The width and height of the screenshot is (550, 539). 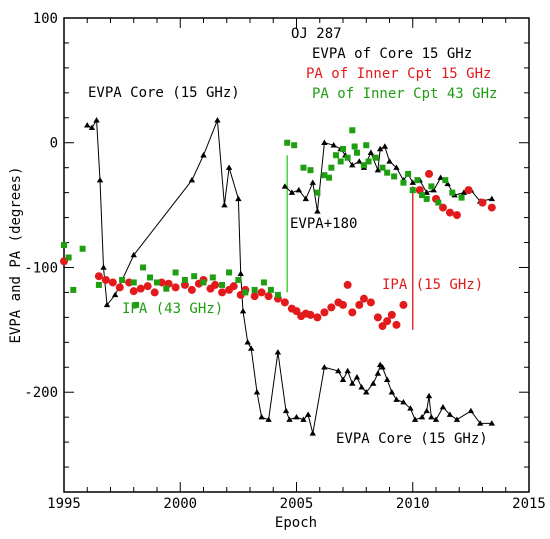 I want to click on y-tick-label: -100, so click(x=41, y=268).